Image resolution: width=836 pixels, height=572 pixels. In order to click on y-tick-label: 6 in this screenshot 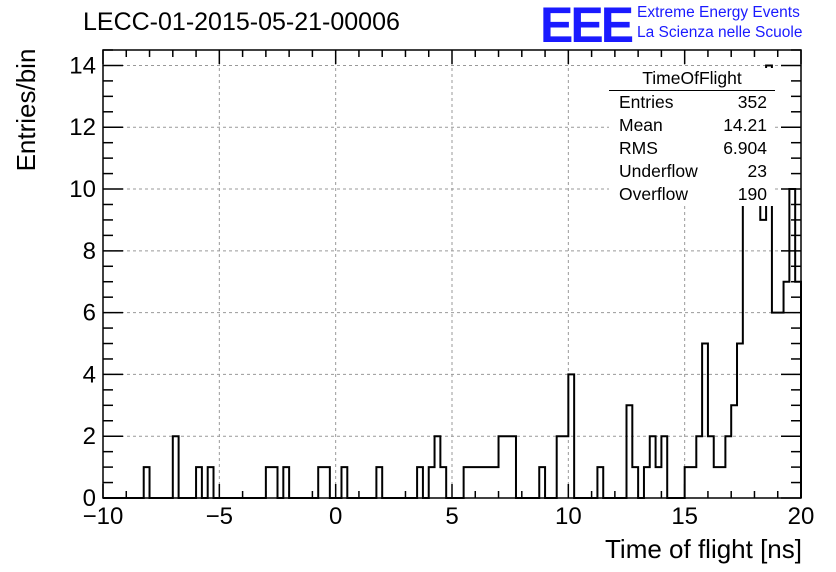, I will do `click(89, 313)`.